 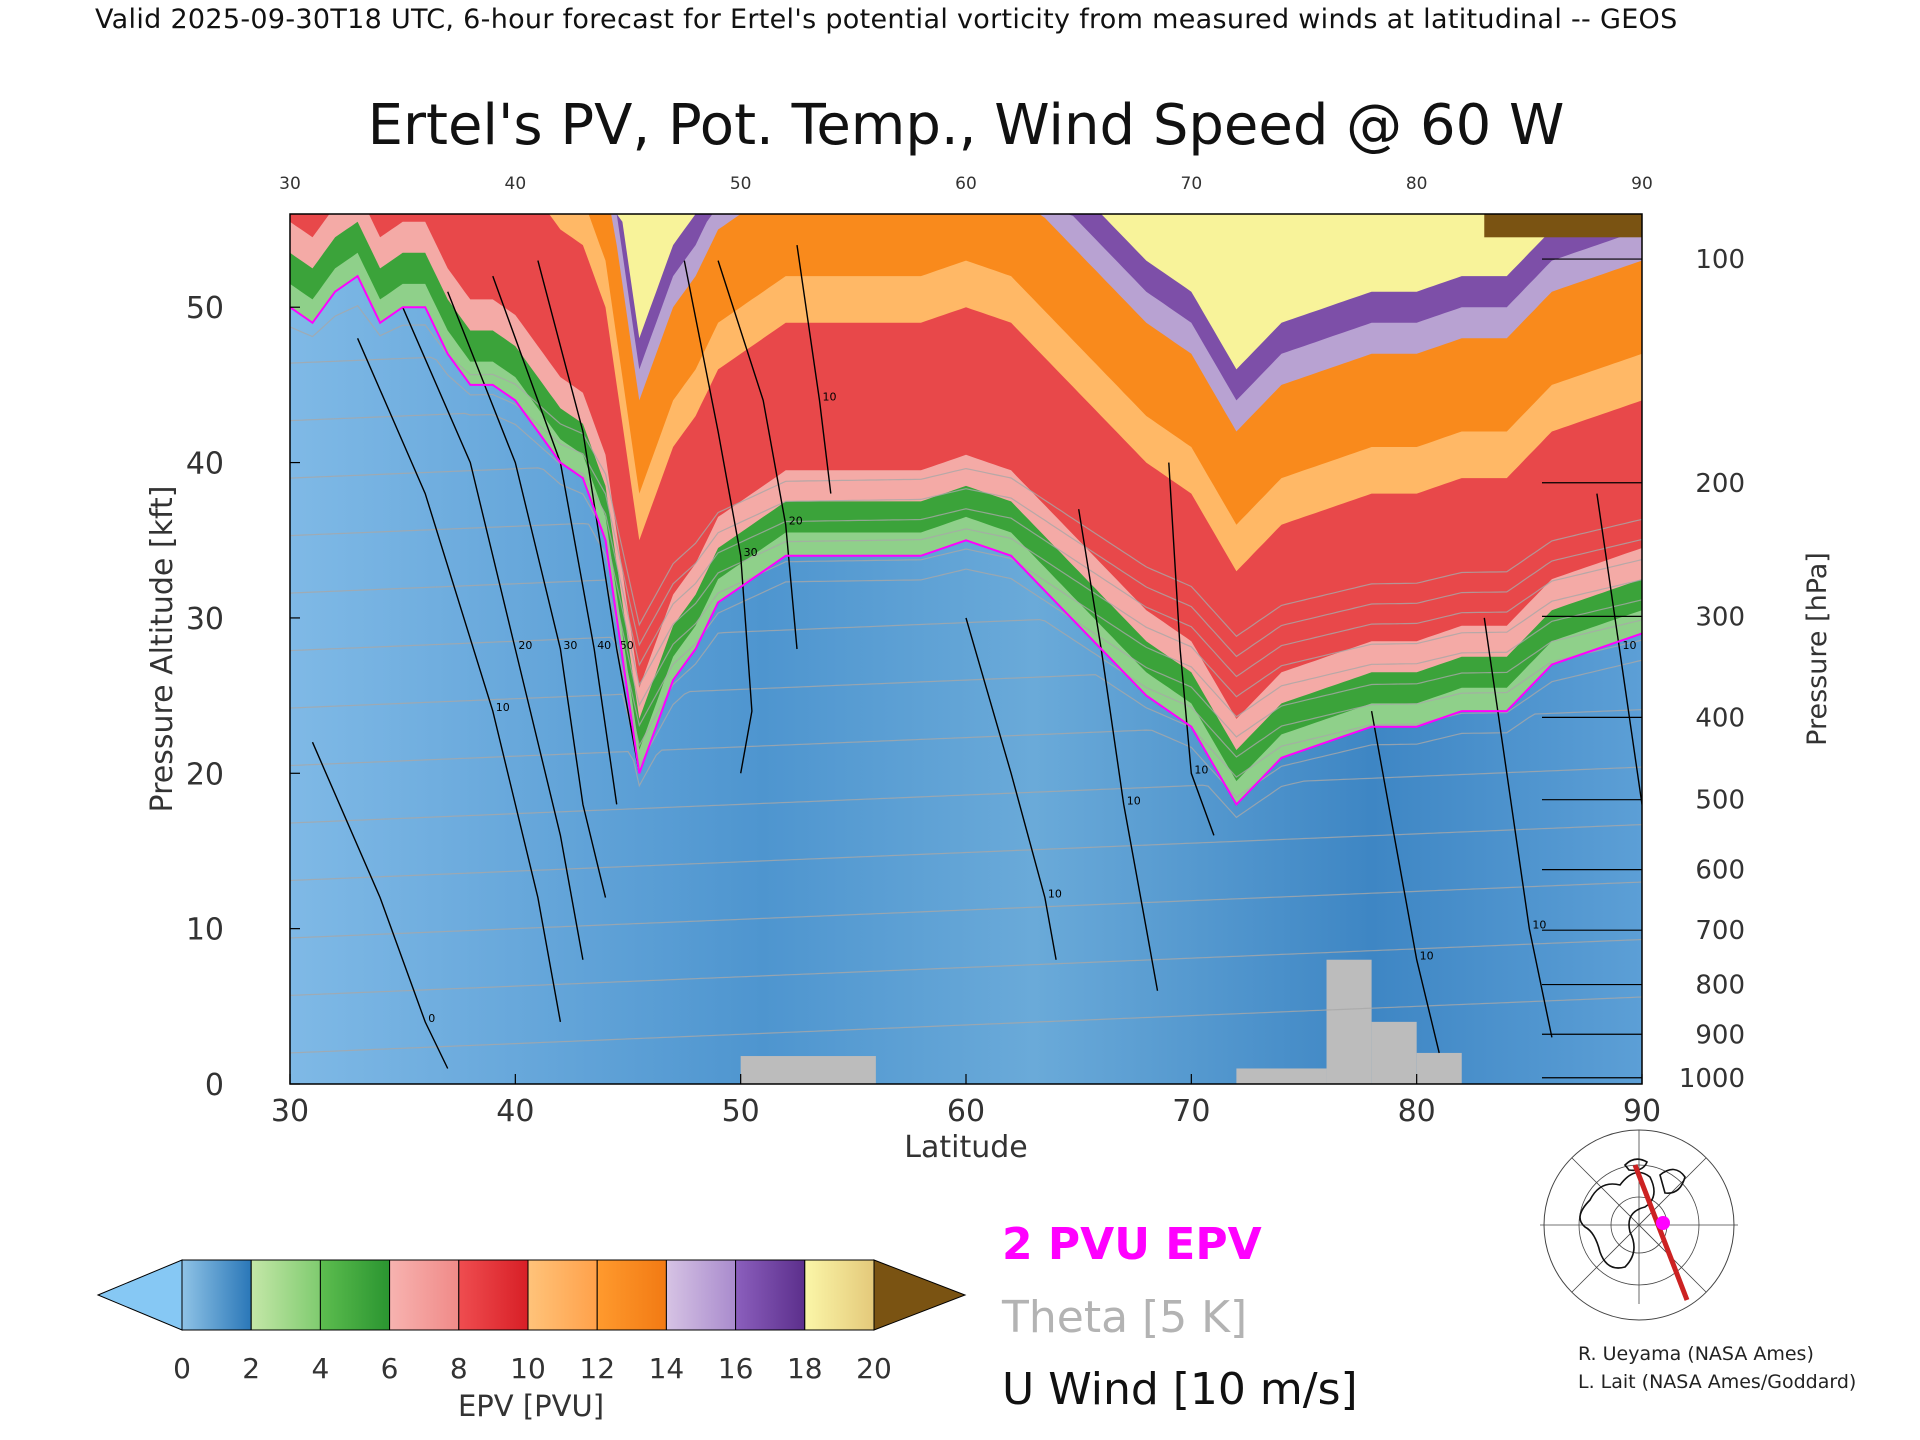 What do you see at coordinates (796, 521) in the screenshot?
I see `u-wind-label-7: 20` at bounding box center [796, 521].